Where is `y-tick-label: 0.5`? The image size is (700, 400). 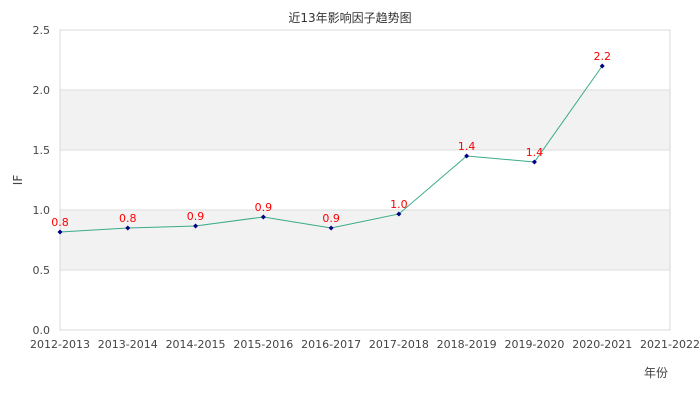 y-tick-label: 0.5 is located at coordinates (42, 270).